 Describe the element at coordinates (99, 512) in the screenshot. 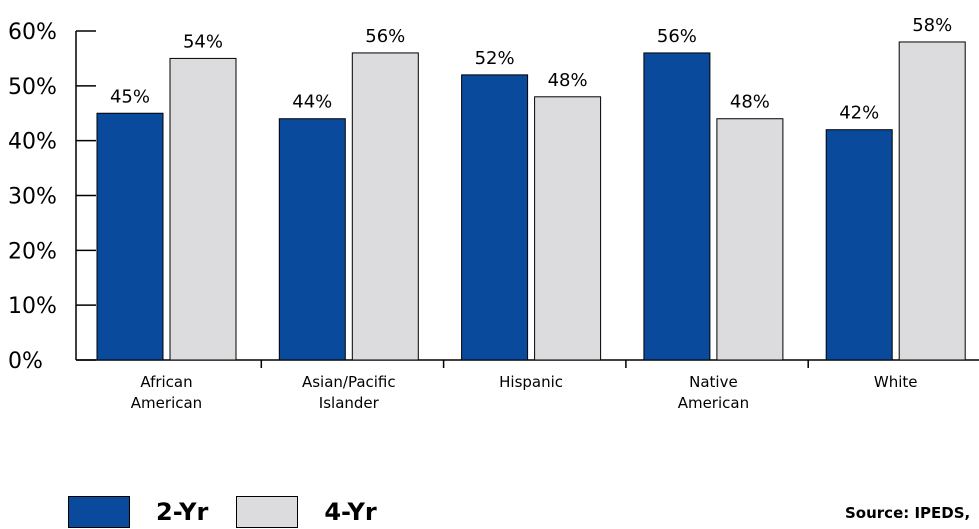

I see `legend-swatch-2yr` at that location.